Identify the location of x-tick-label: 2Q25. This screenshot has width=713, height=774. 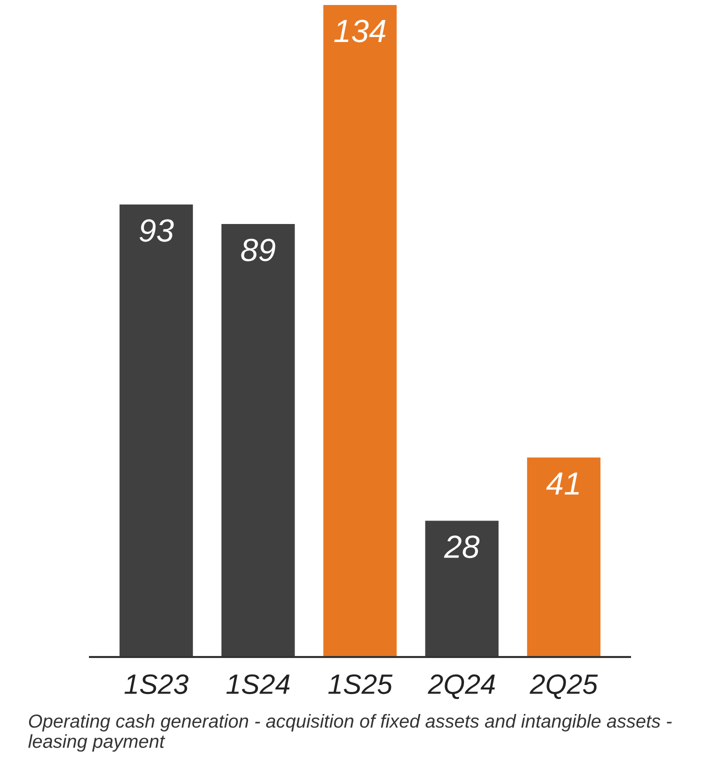
(564, 687).